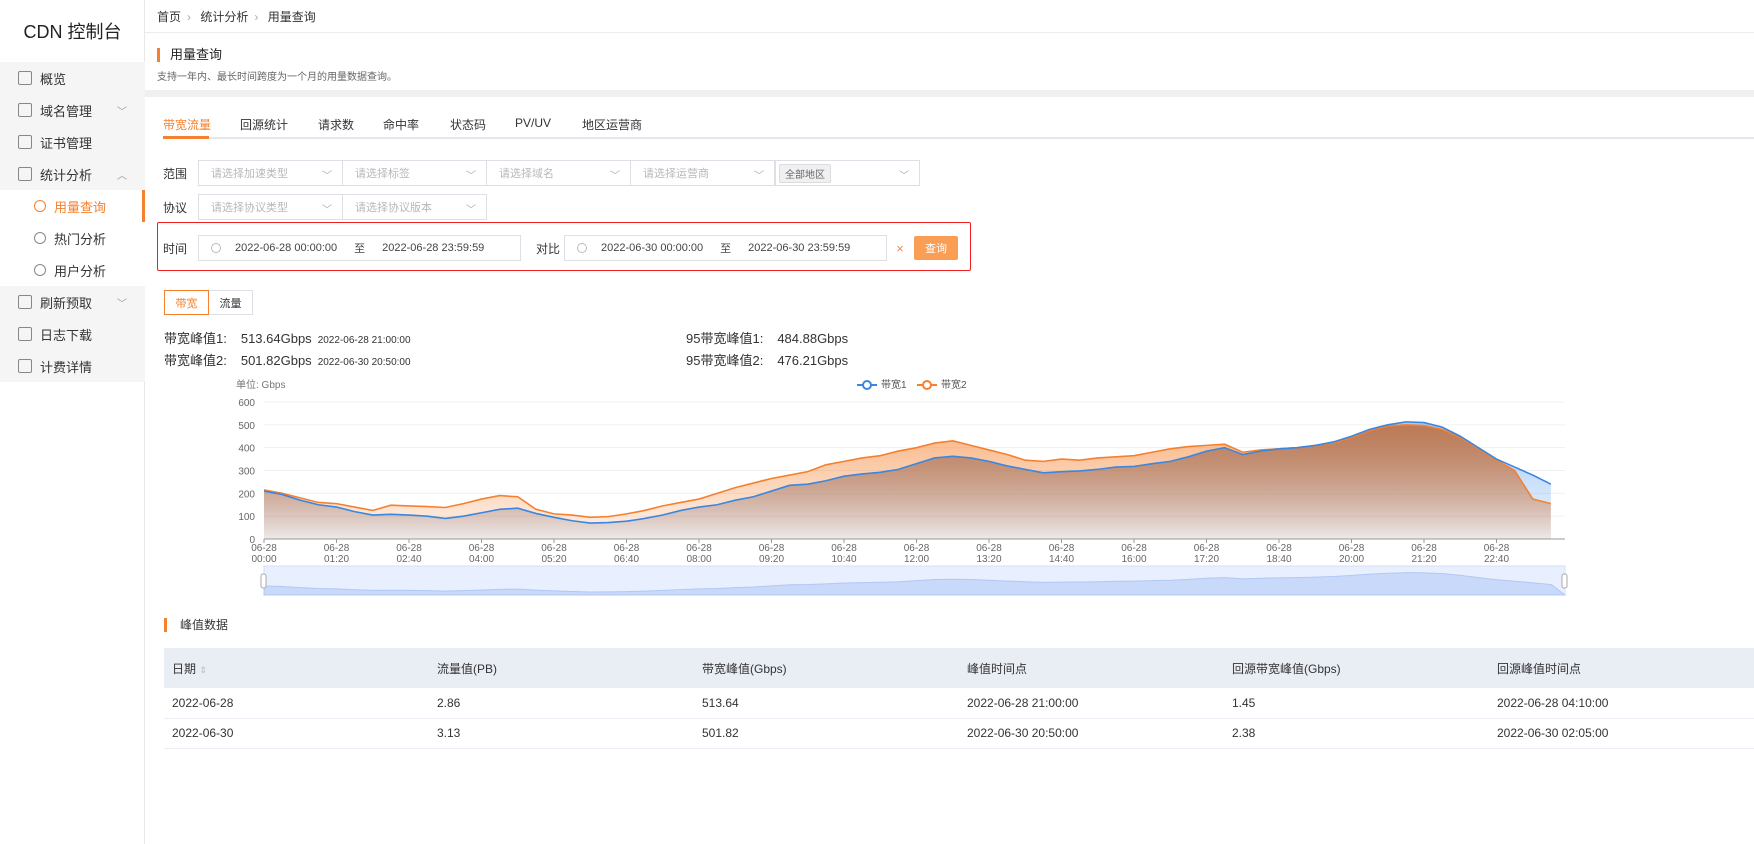 The image size is (1754, 844). What do you see at coordinates (203, 702) in the screenshot?
I see `table-cell: 2022-06-28` at bounding box center [203, 702].